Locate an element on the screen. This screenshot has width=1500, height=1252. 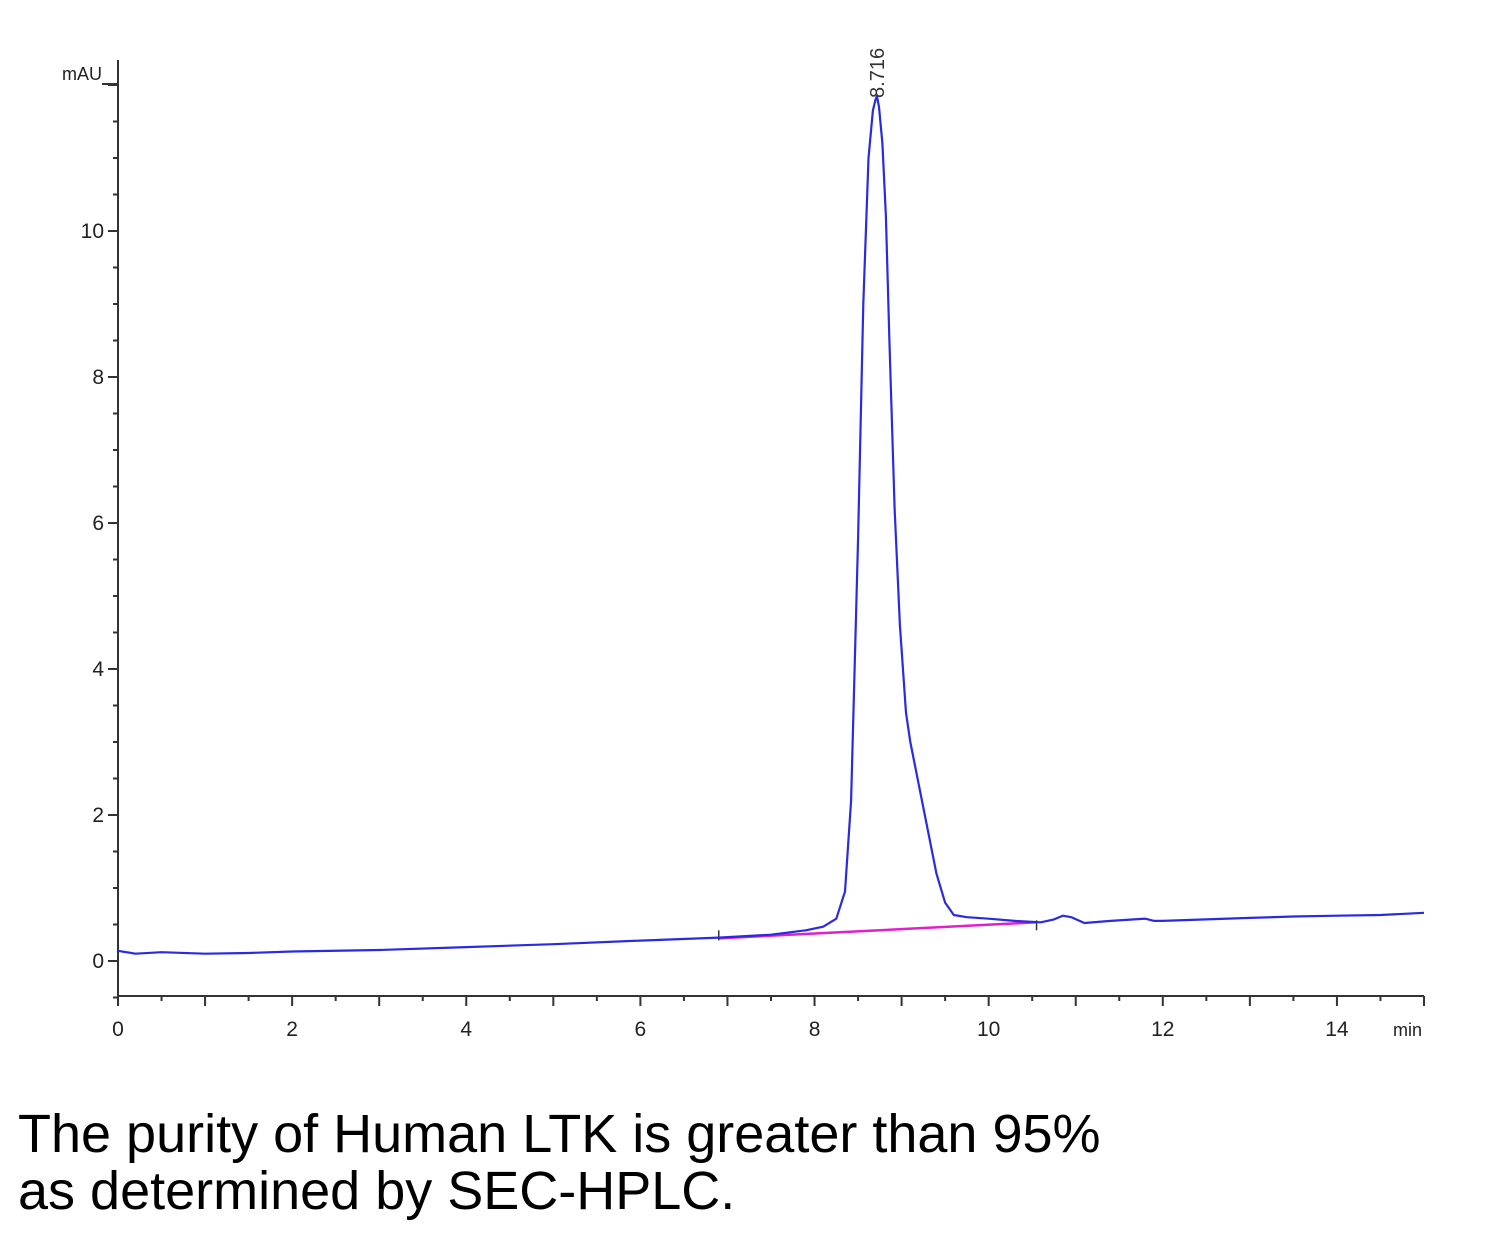
x-tick-label: 6 is located at coordinates (641, 1029).